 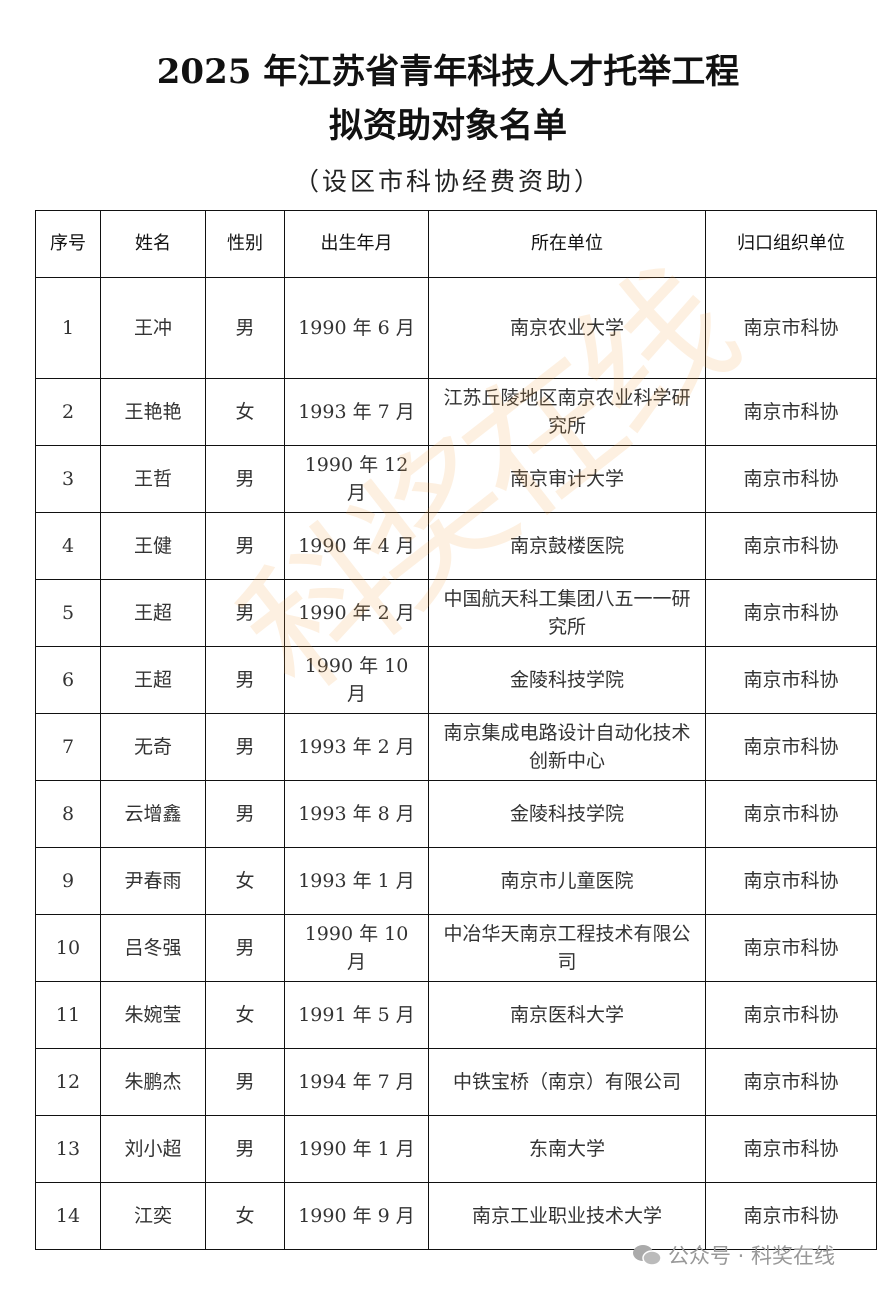 I want to click on table-cell: 8, so click(x=68, y=814).